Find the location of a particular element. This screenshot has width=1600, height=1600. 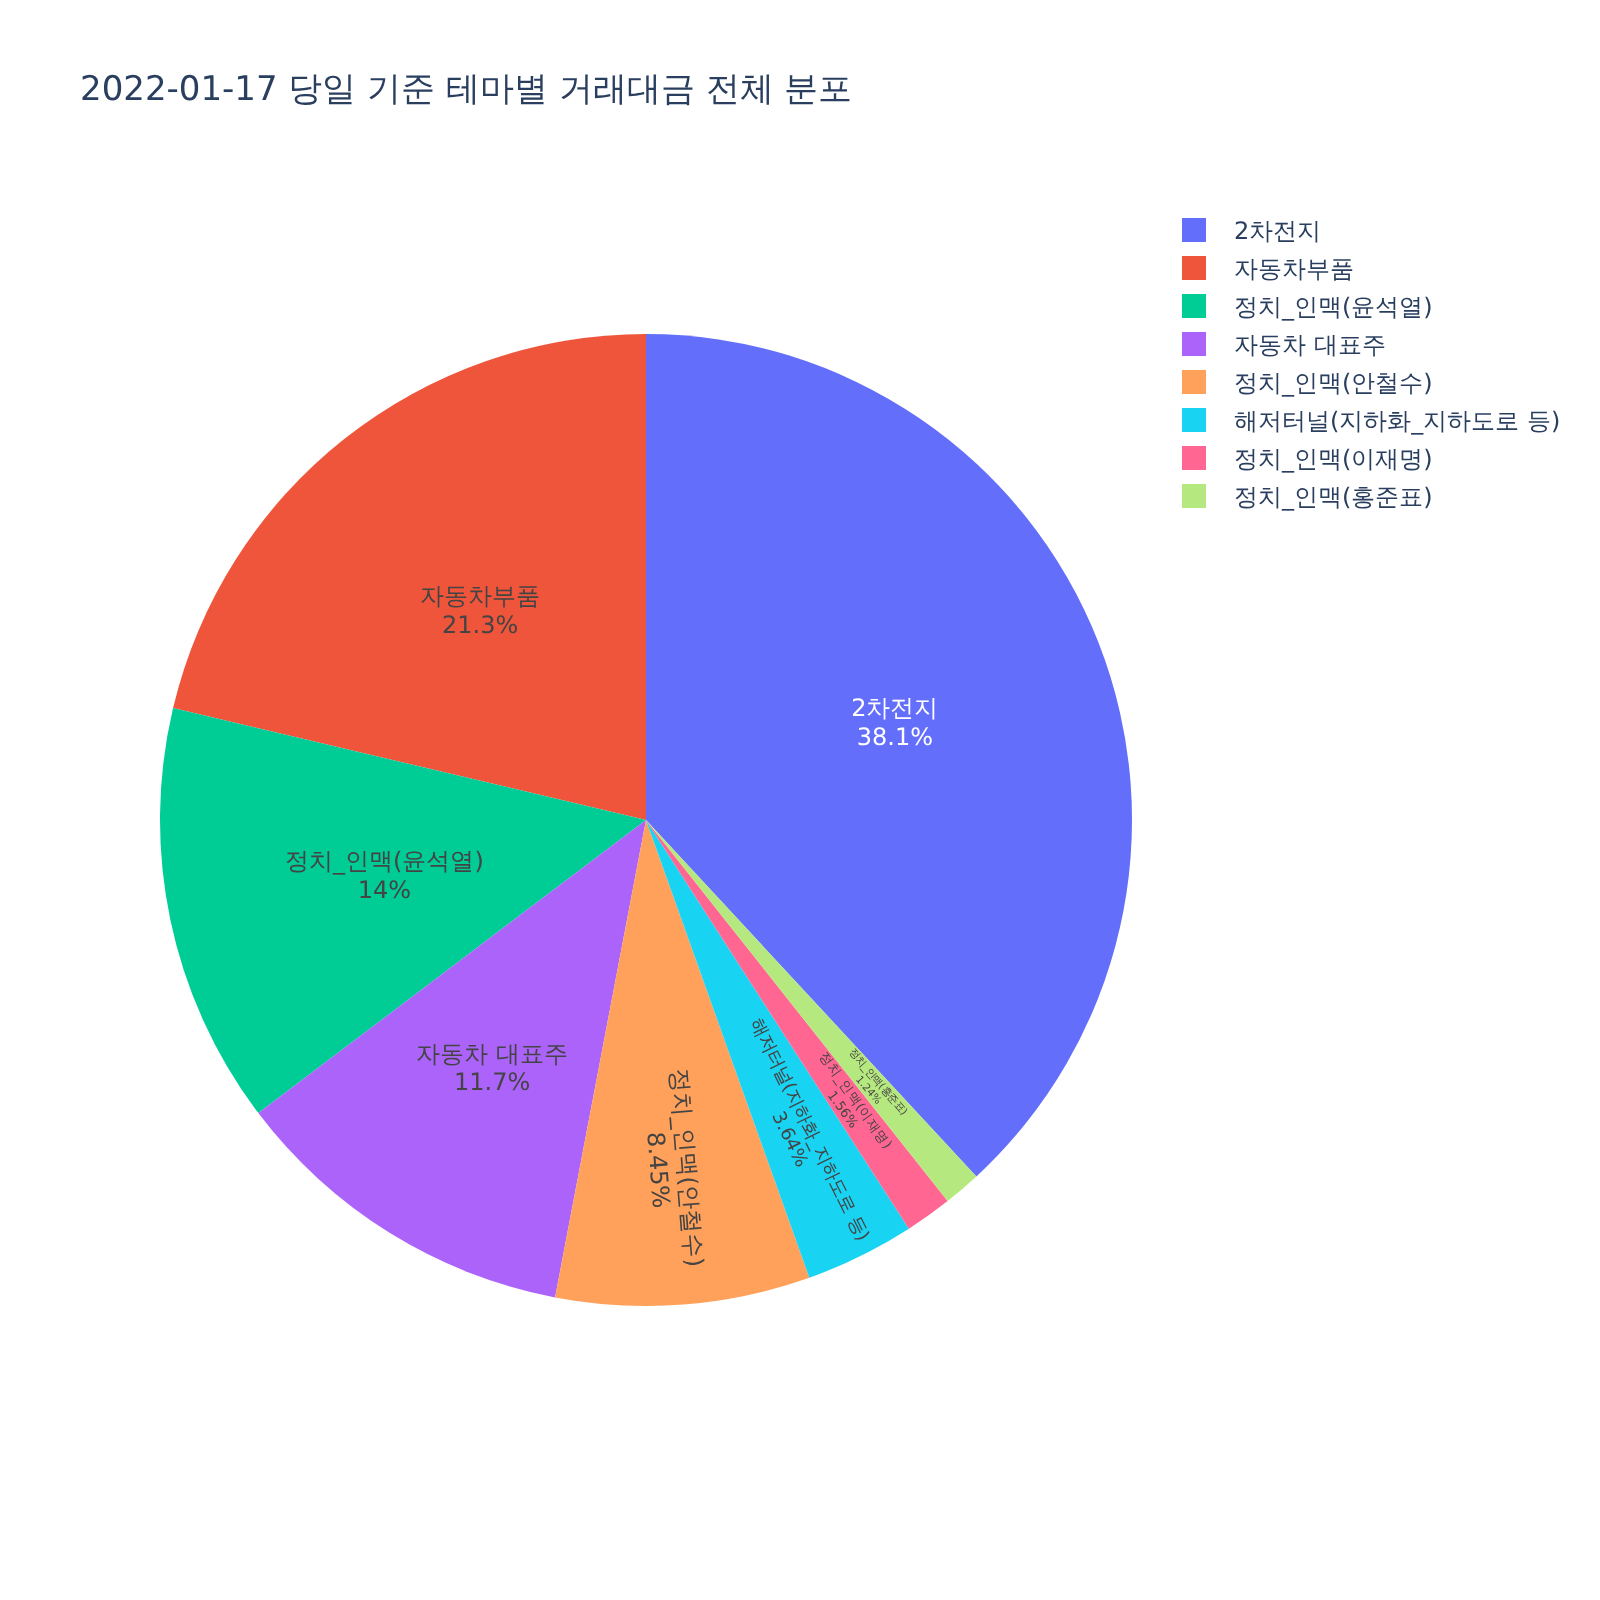

slice-label: 정치_인맥(윤석열) is located at coordinates (384, 861).